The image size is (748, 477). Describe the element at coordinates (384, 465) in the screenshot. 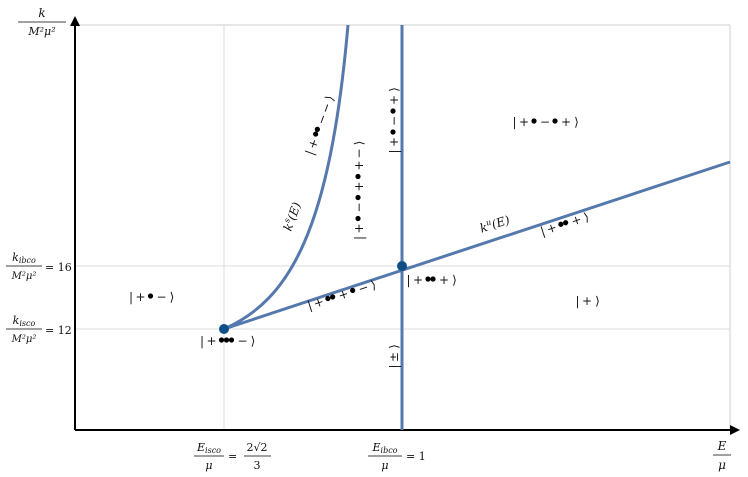

I see `x-tick-ibco-den: μ` at that location.